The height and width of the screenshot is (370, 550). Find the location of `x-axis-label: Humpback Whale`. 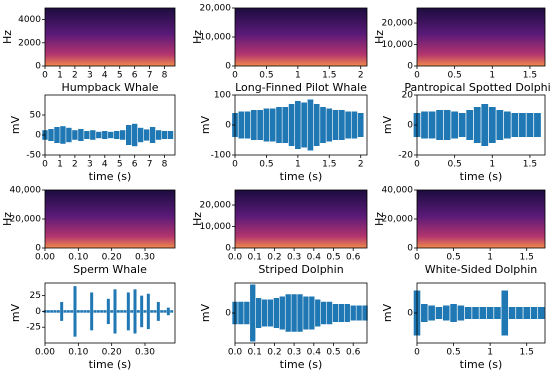

x-axis-label: Humpback Whale is located at coordinates (110, 87).